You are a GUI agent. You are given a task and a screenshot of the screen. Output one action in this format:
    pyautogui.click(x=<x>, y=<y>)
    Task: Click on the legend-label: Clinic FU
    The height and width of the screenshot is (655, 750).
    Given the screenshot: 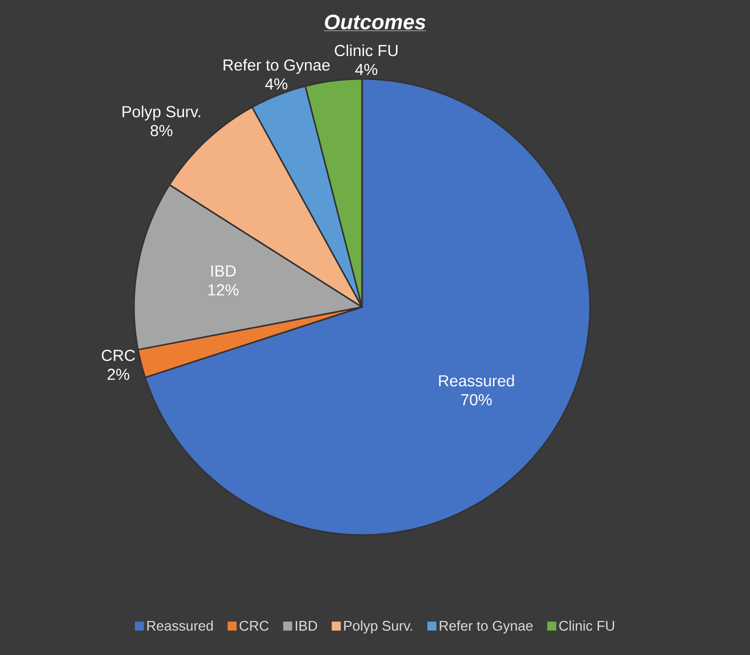 What is the action you would take?
    pyautogui.click(x=586, y=625)
    